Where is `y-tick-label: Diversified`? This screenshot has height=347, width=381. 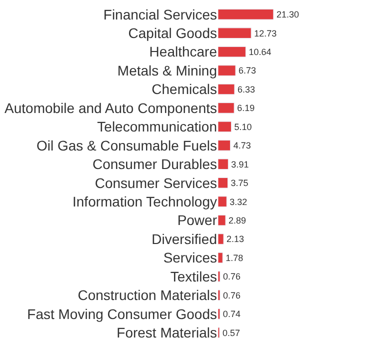
y-tick-label: Diversified is located at coordinates (184, 238).